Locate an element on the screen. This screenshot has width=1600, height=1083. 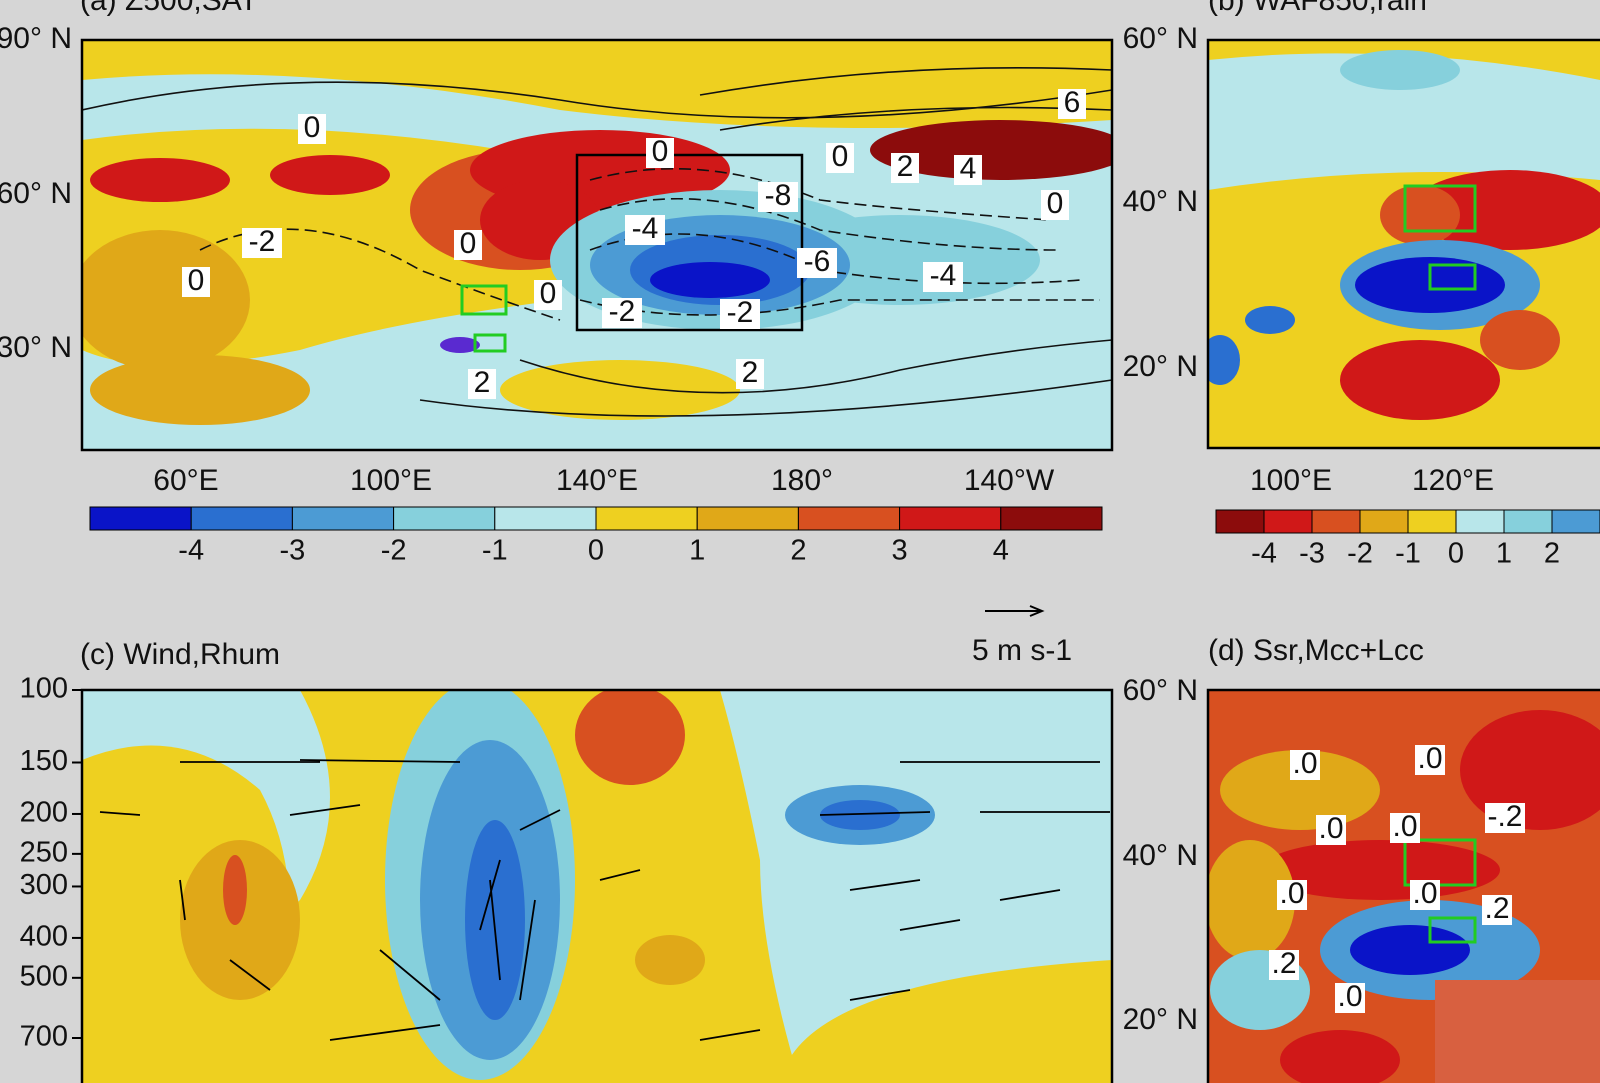
contour-label: -8 is located at coordinates (778, 195).